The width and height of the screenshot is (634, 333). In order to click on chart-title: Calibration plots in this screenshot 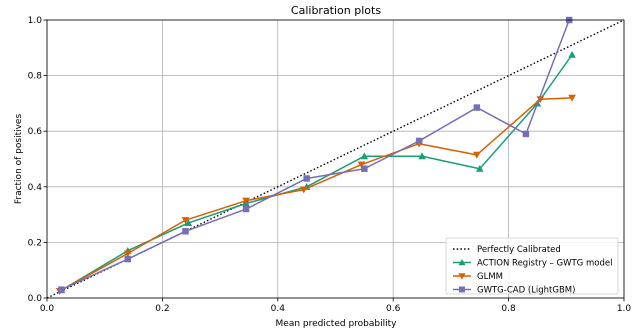, I will do `click(336, 10)`.